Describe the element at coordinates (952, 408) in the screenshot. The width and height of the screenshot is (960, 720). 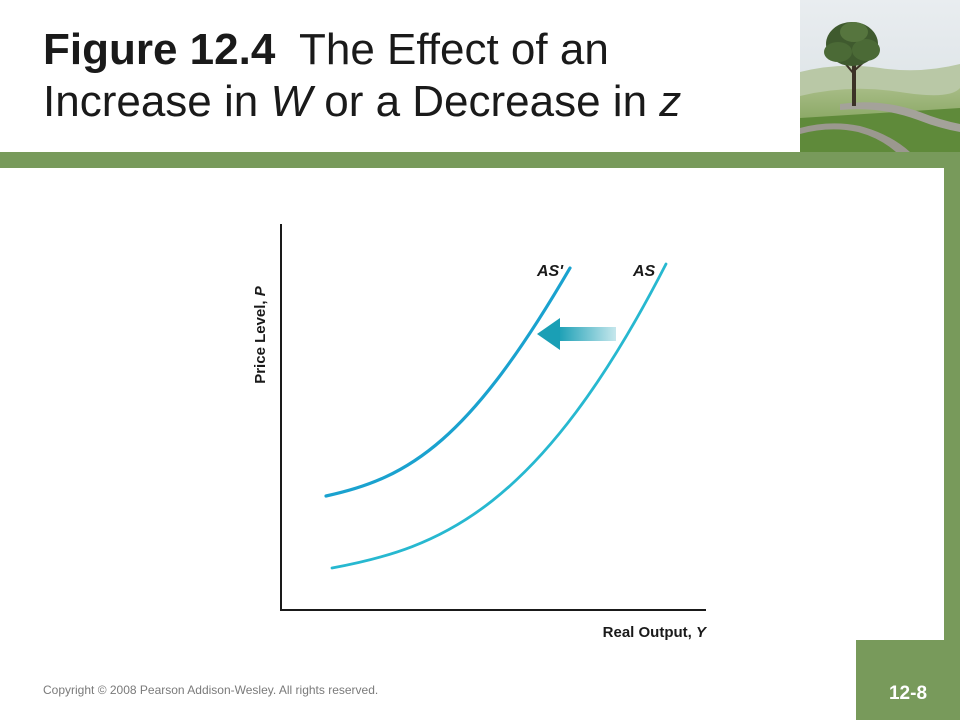
I see `right-side-band` at that location.